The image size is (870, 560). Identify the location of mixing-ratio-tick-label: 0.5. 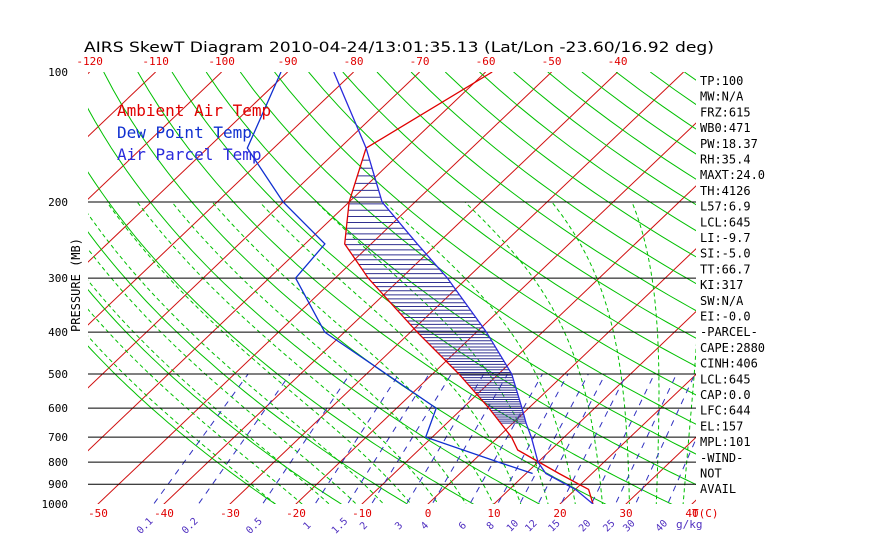
(254, 526).